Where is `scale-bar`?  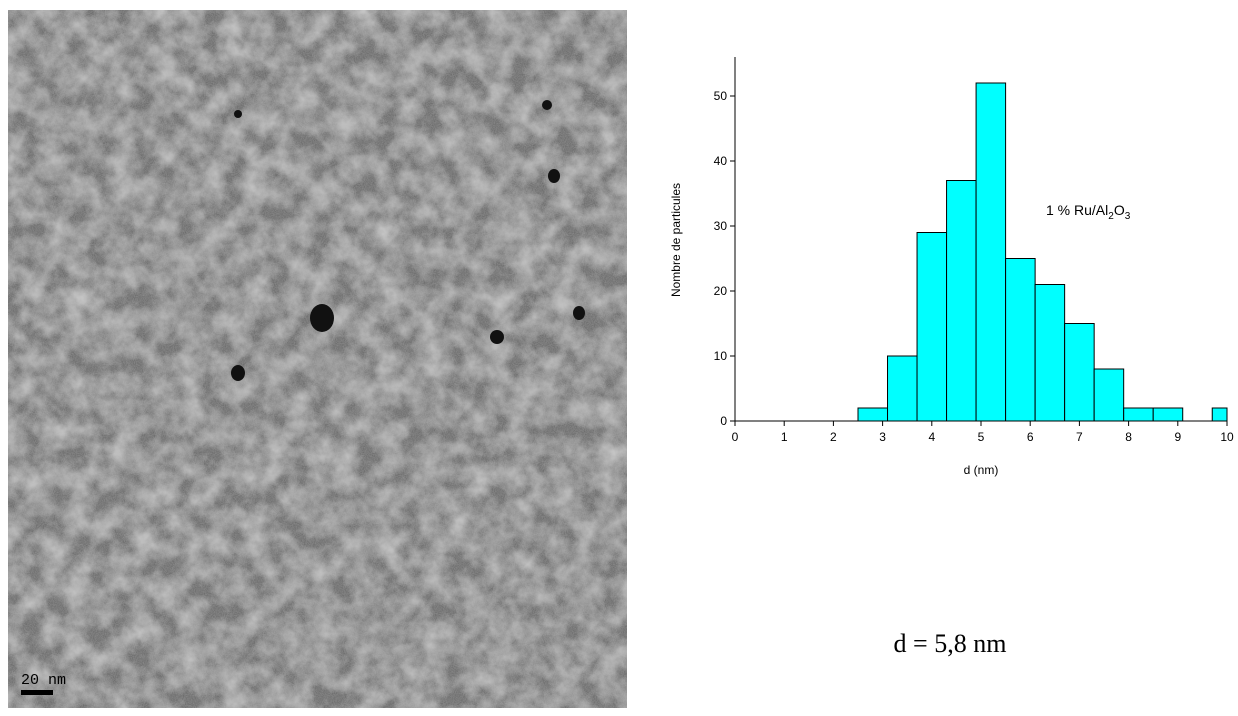 scale-bar is located at coordinates (37, 692).